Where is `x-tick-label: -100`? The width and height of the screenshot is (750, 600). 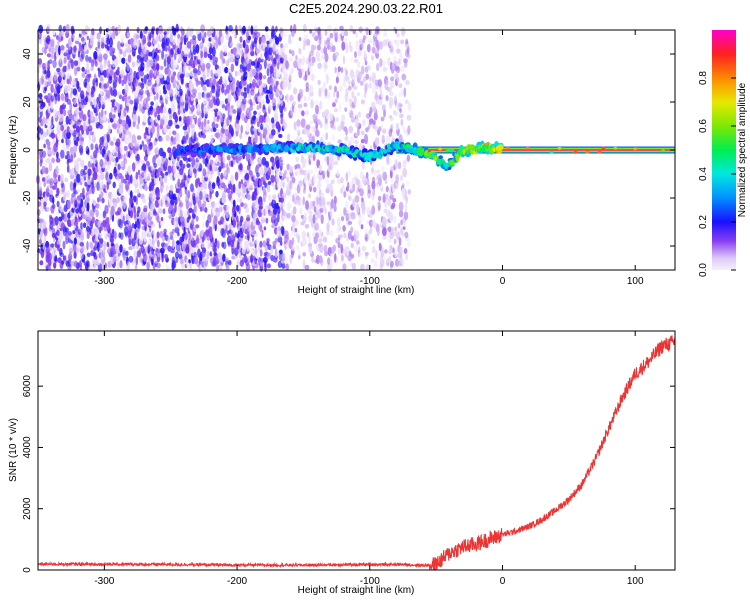
x-tick-label: -100 is located at coordinates (370, 581).